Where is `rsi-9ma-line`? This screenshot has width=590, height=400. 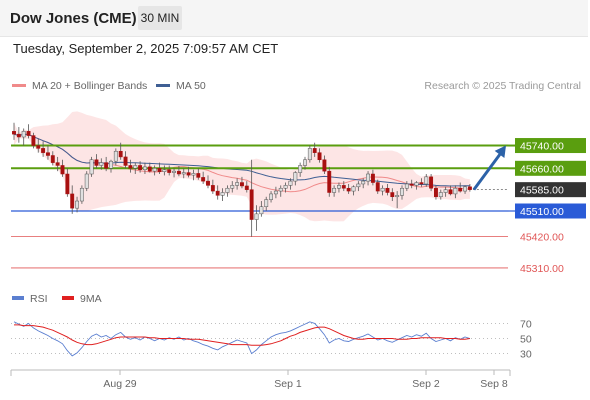
rsi-9ma-line is located at coordinates (242, 335).